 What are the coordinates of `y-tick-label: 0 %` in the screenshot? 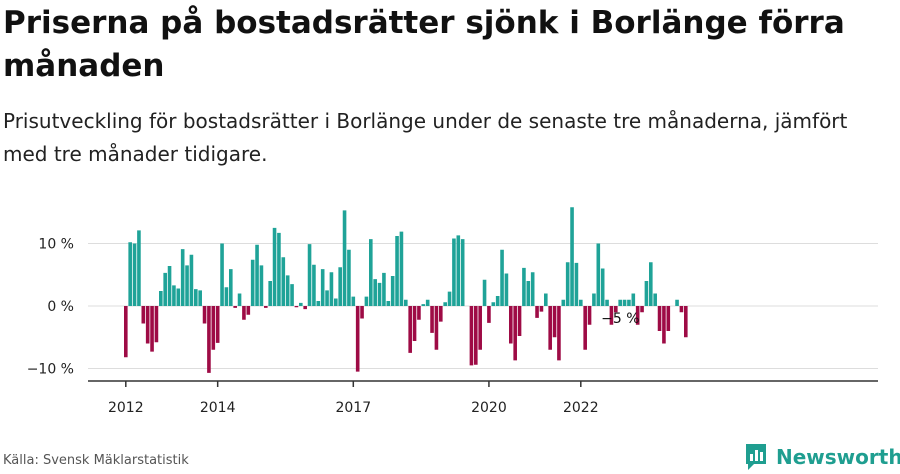 It's located at (60, 307).